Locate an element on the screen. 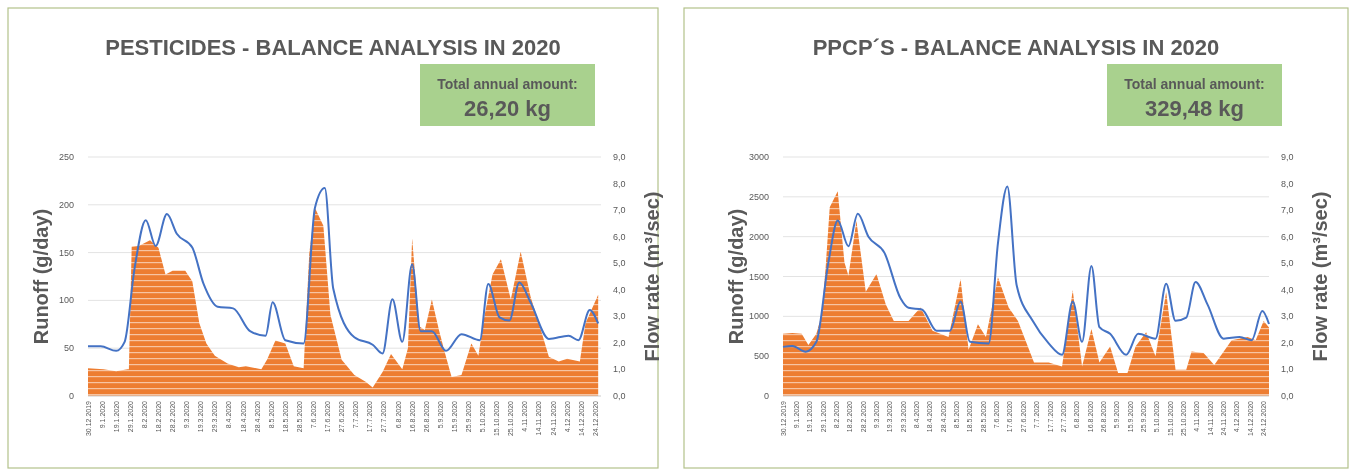 Image resolution: width=1355 pixels, height=472 pixels. y-tick-label: 150 is located at coordinates (66, 252).